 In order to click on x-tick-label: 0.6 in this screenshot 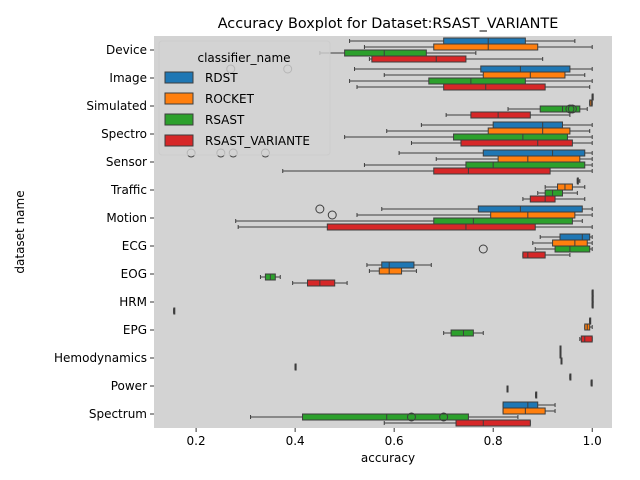, I will do `click(394, 441)`.